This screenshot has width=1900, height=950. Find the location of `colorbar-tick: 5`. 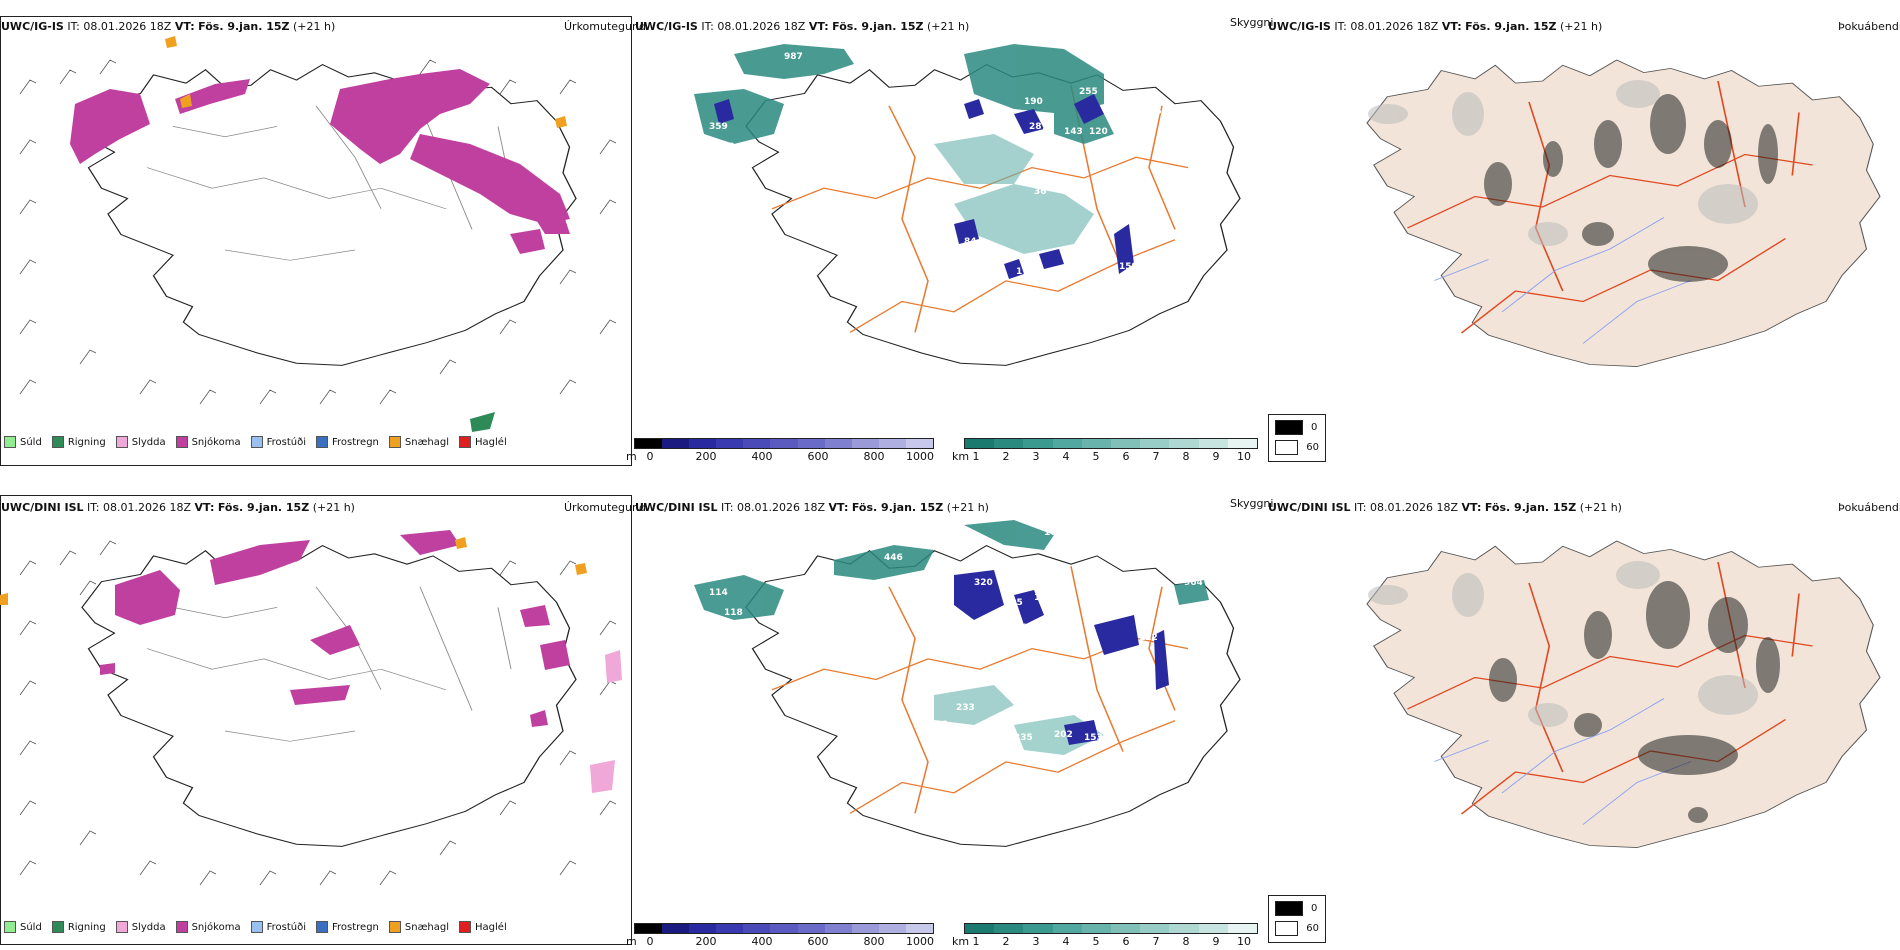

colorbar-tick: 5 is located at coordinates (1096, 456).